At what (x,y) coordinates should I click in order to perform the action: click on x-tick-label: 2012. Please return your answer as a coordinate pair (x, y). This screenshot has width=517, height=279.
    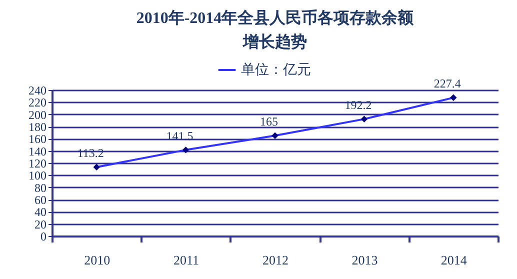
    Looking at the image, I should click on (275, 260).